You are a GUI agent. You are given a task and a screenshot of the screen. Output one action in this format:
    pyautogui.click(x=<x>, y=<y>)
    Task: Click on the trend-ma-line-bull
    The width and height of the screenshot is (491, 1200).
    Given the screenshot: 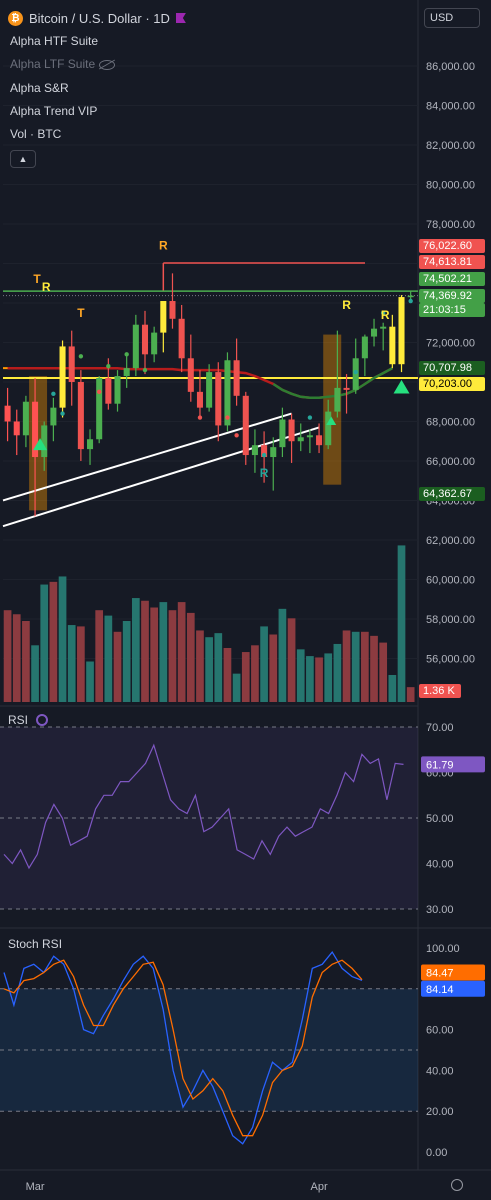 What is the action you would take?
    pyautogui.click(x=332, y=383)
    